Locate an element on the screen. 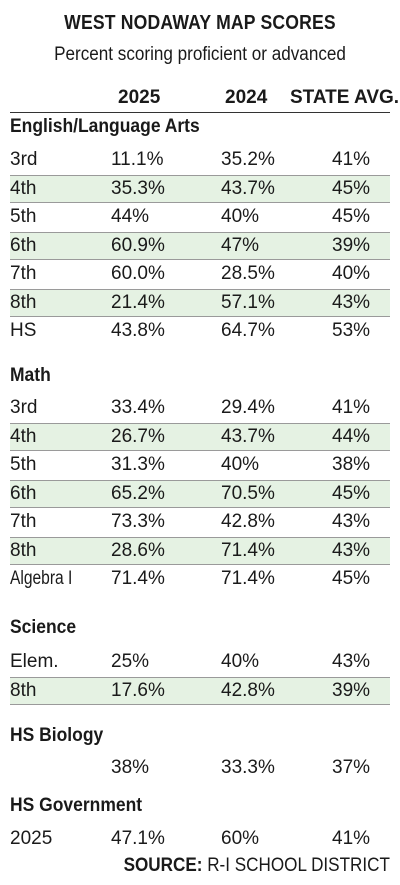 The height and width of the screenshot is (885, 400). row-label: Elem. is located at coordinates (34, 661).